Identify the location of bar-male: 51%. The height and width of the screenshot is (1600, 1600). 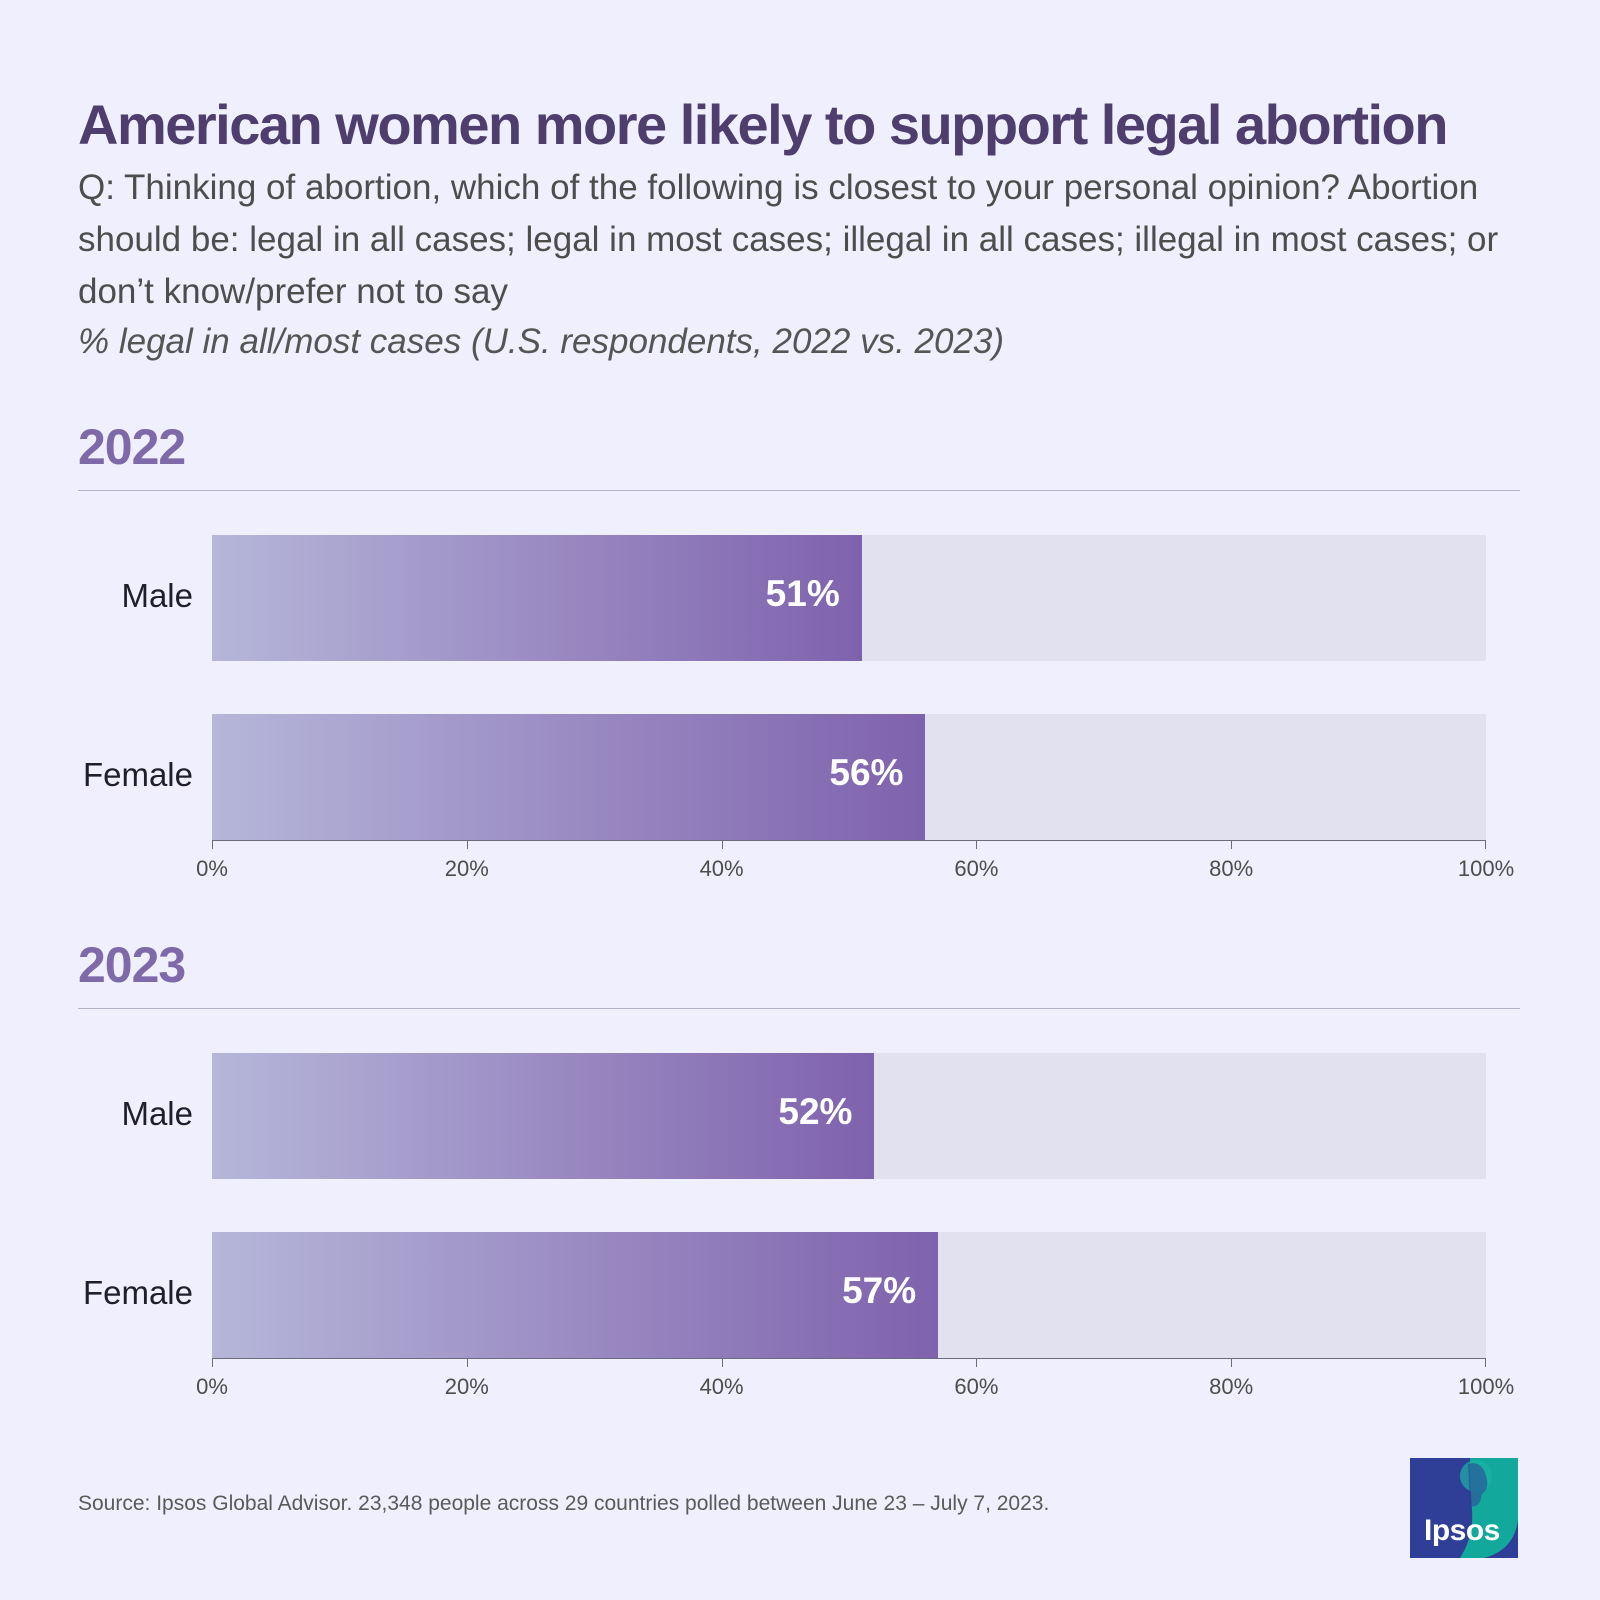
(537, 598).